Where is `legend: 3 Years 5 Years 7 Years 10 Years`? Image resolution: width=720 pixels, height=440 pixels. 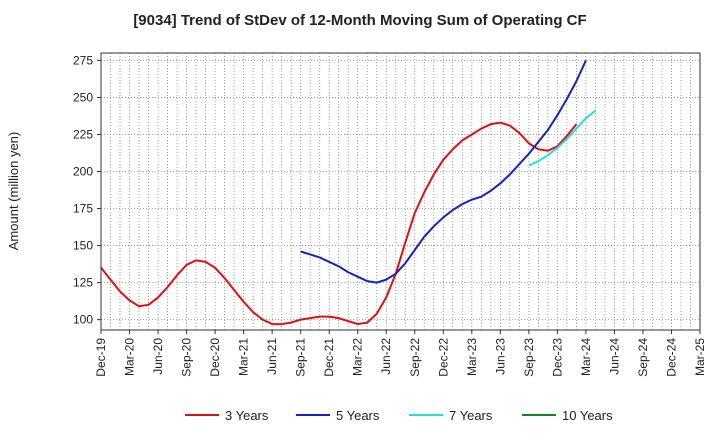
legend: 3 Years 5 Years 7 Years 10 Years is located at coordinates (399, 415).